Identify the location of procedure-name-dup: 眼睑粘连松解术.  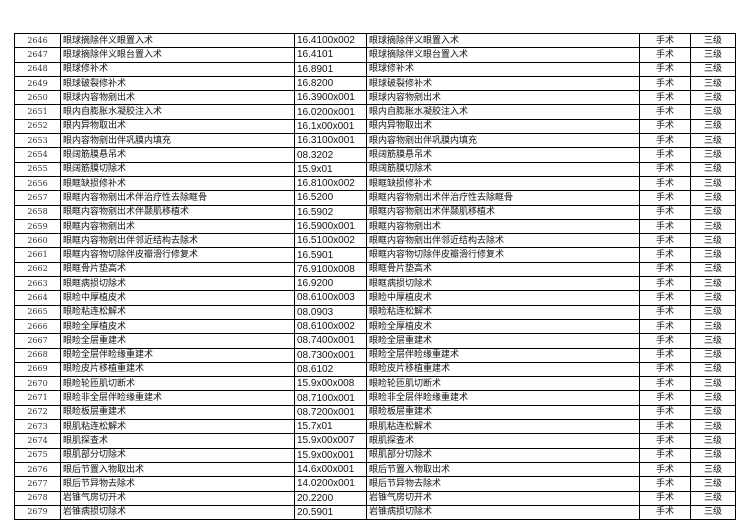
(503, 312).